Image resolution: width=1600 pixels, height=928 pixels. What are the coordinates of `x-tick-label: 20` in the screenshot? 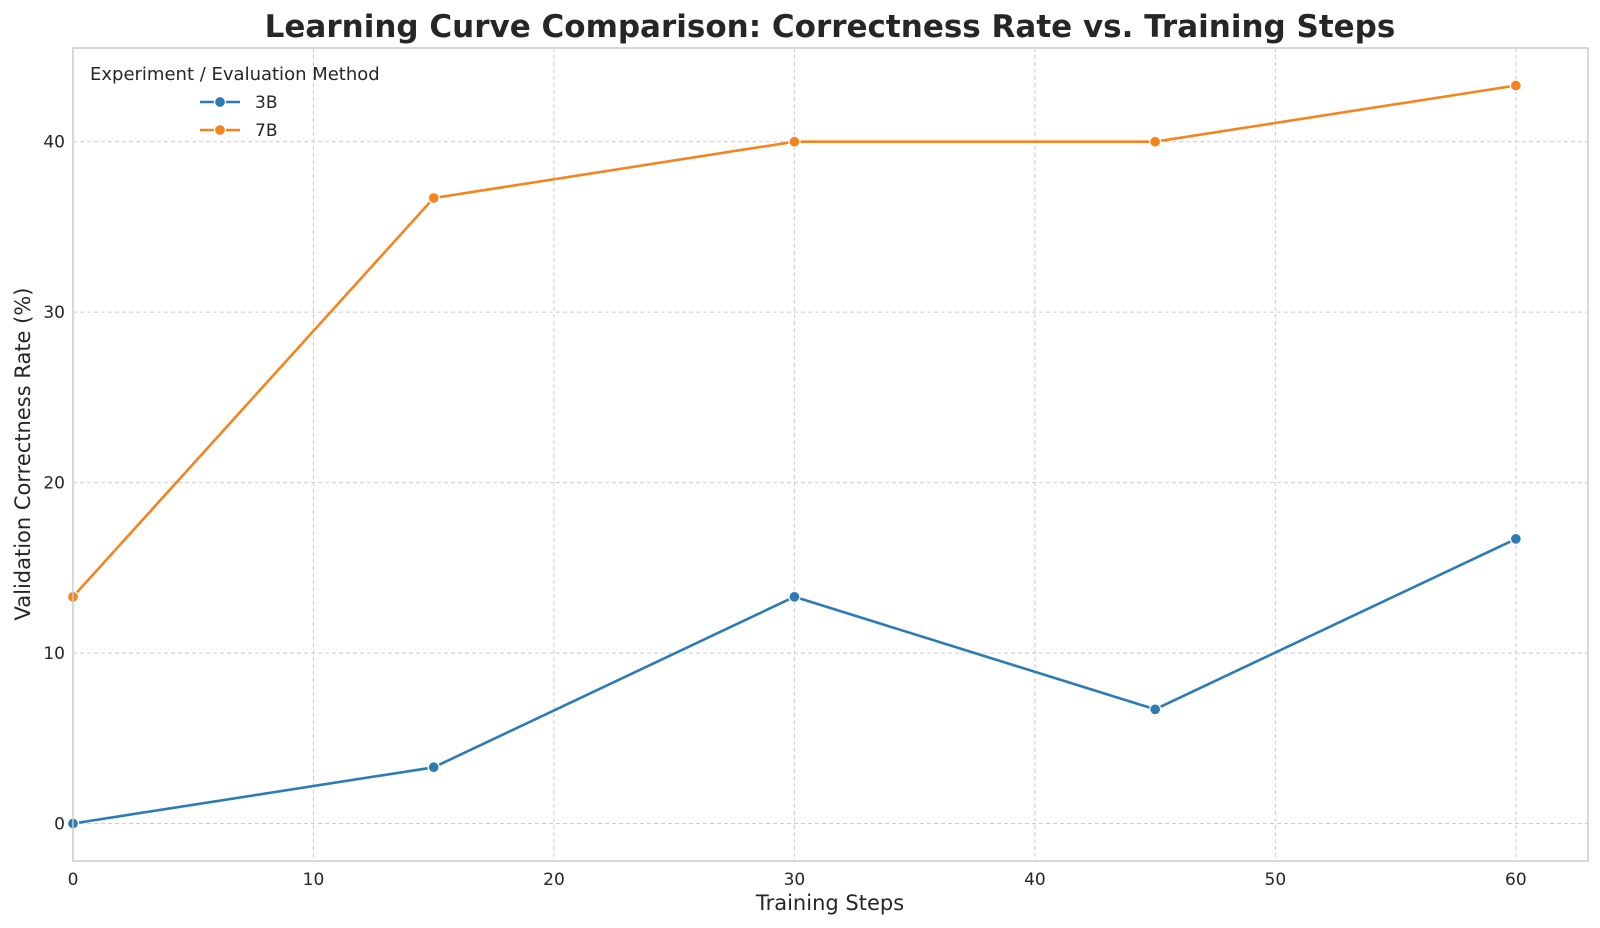 It's located at (554, 880).